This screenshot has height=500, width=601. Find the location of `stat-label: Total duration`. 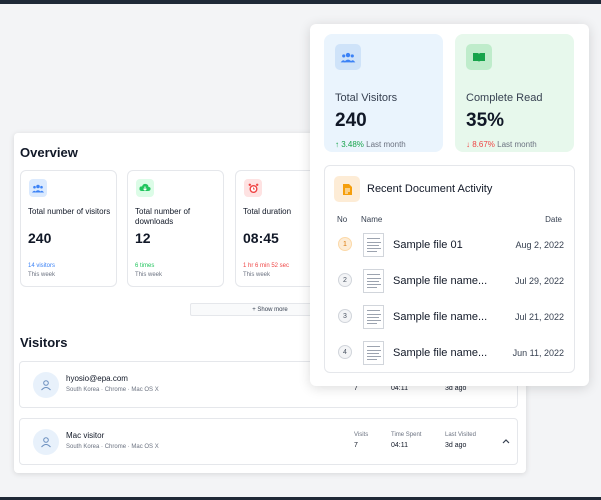

stat-label: Total duration is located at coordinates (267, 211).